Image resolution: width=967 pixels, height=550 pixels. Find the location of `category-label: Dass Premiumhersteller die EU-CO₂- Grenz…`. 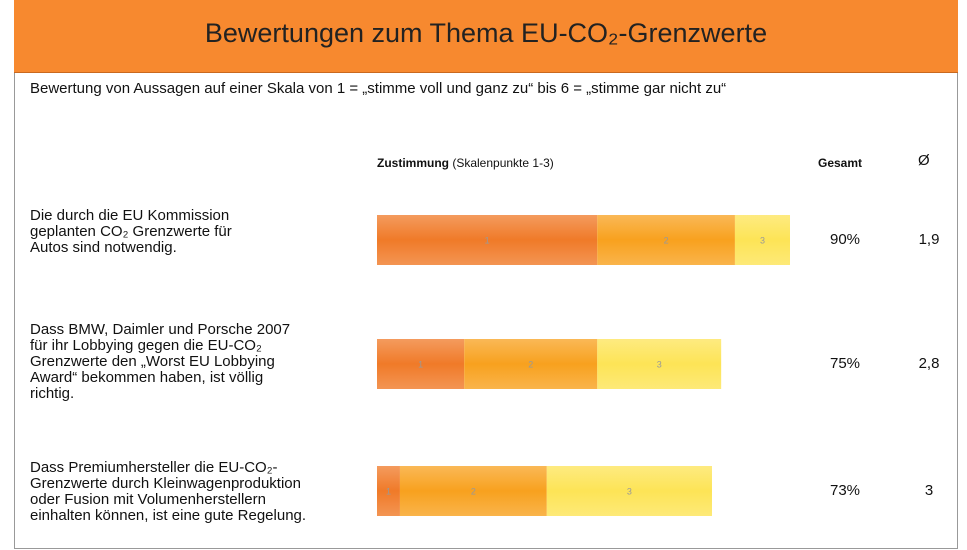

category-label: Dass Premiumhersteller die EU-CO₂- Grenz… is located at coordinates (168, 491).